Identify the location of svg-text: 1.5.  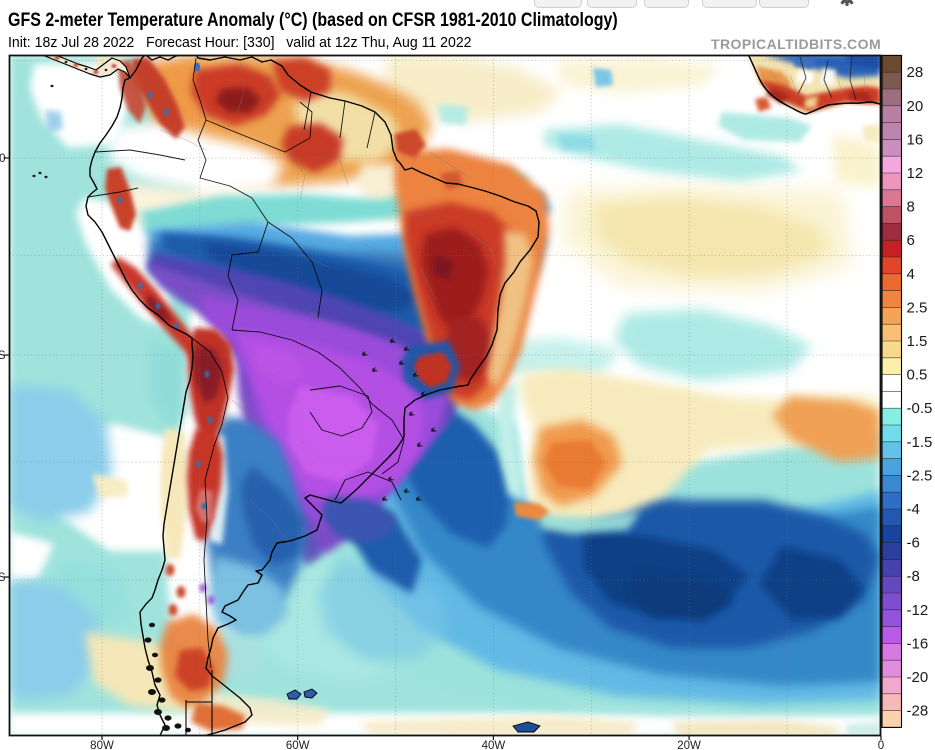
(917, 341).